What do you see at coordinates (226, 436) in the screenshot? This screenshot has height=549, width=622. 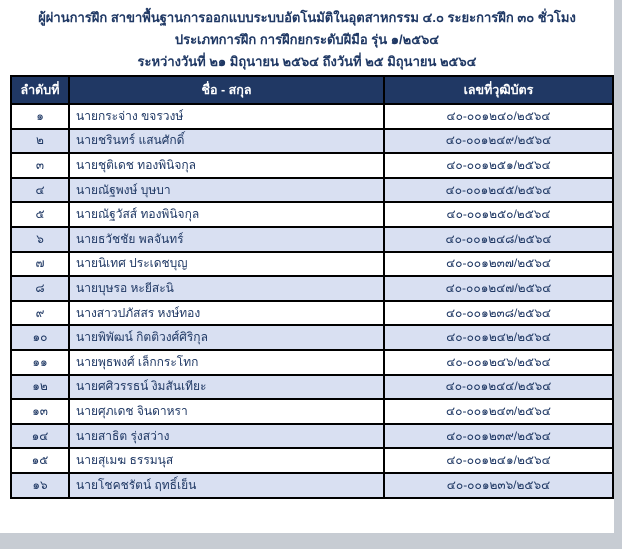 I see `trainee-name-cell: นายสาธิต รุ่งสว่าง` at bounding box center [226, 436].